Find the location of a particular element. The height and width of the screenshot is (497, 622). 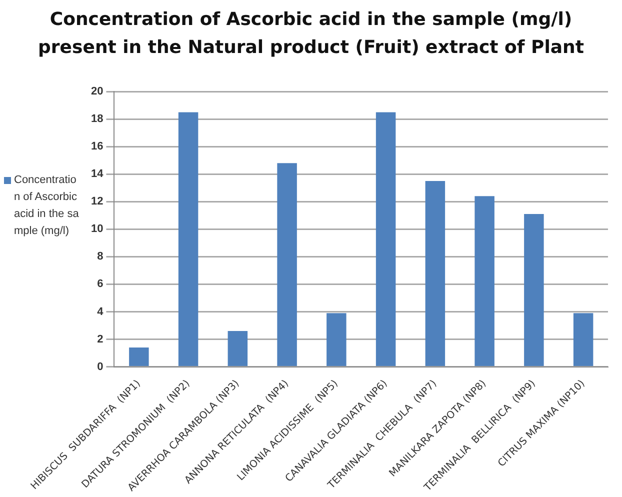

chart-title: Concentration of Ascorbic acid in the sample (mg/l) present in the Natural product (Fruit) extract of Plant is located at coordinates (311, 34).